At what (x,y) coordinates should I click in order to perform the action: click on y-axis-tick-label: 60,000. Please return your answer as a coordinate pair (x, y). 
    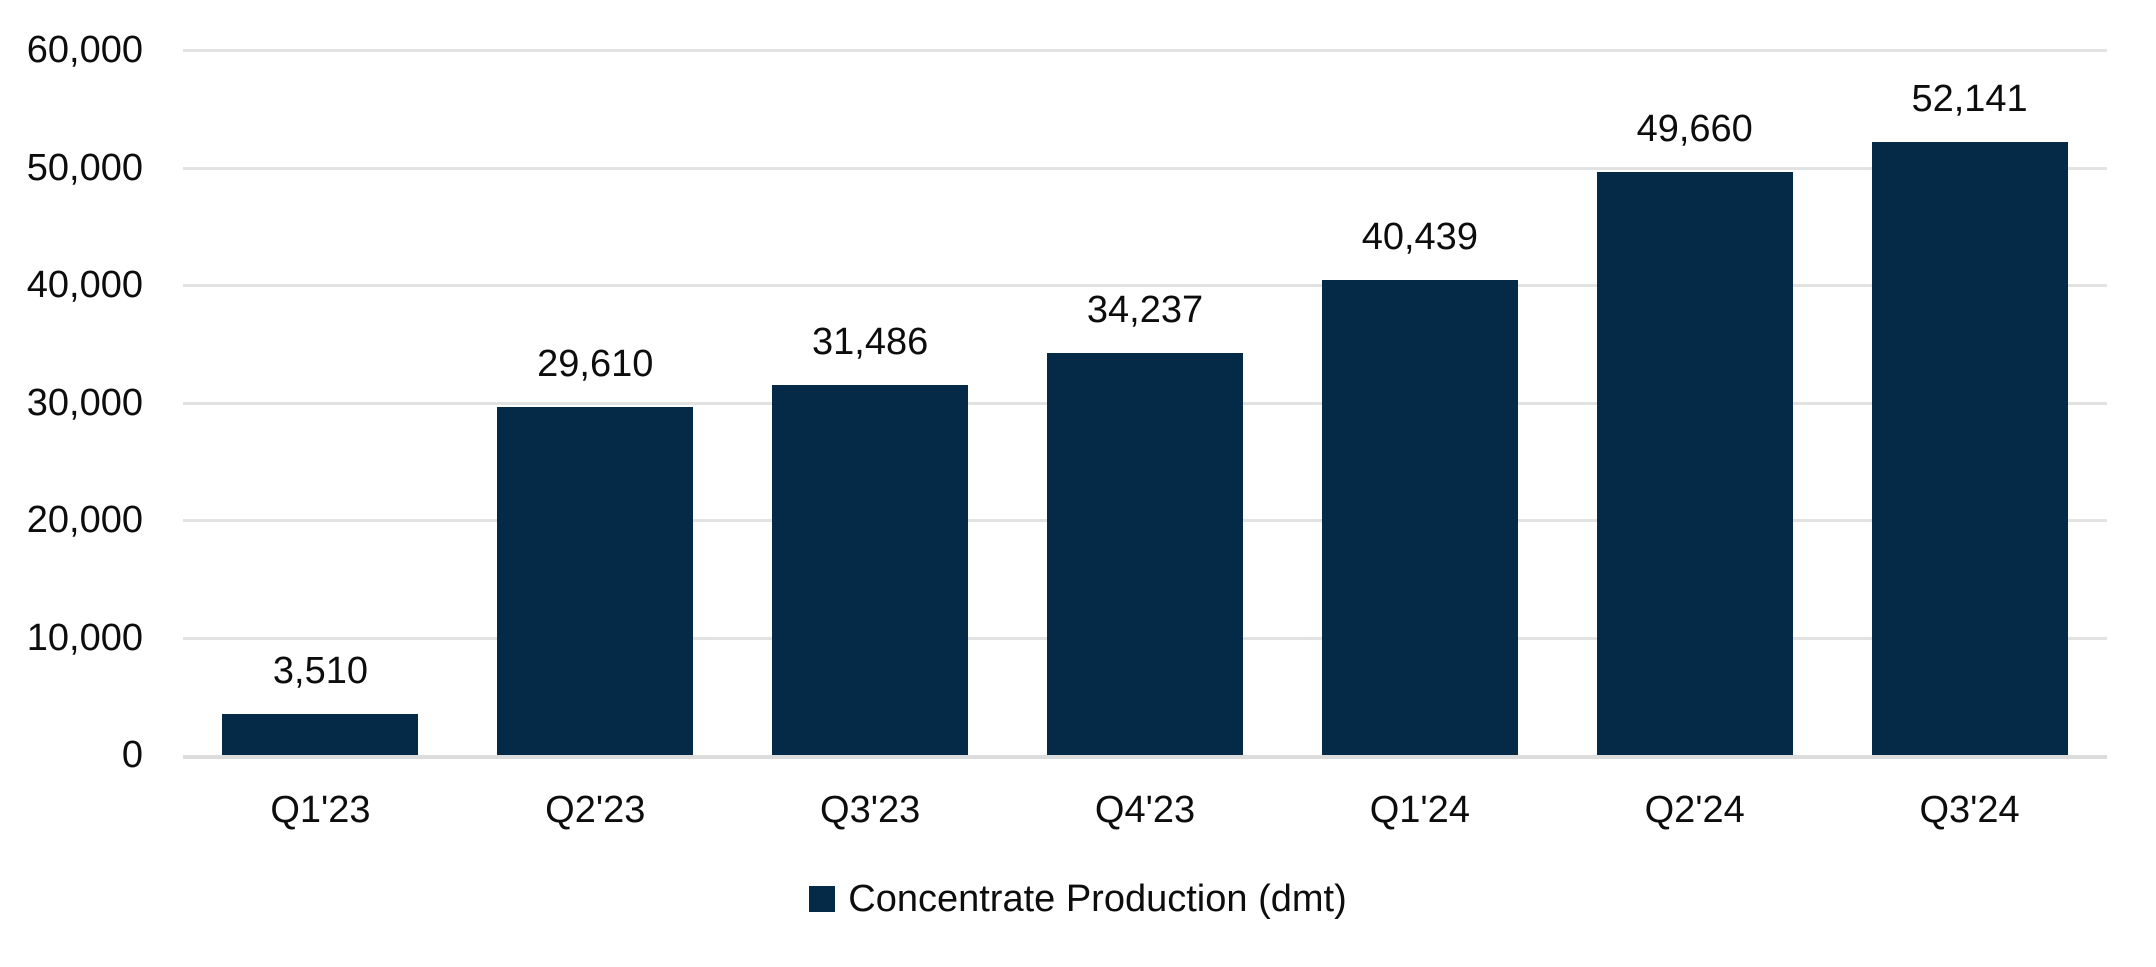
    Looking at the image, I should click on (84, 50).